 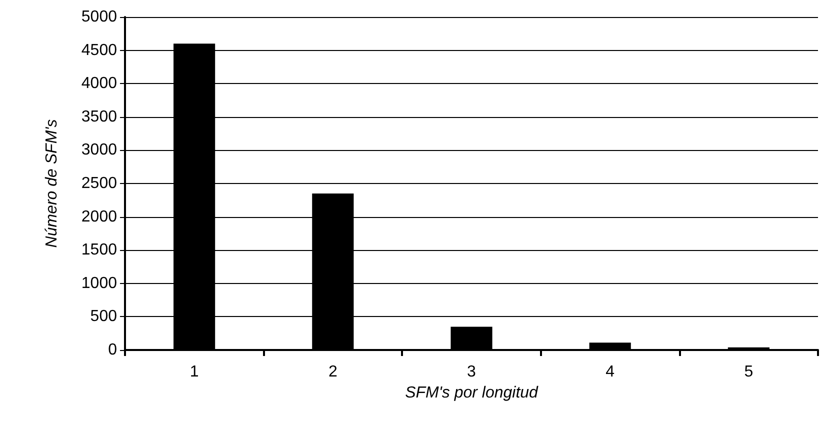 I want to click on y-tick-label: 5000, so click(x=99, y=17).